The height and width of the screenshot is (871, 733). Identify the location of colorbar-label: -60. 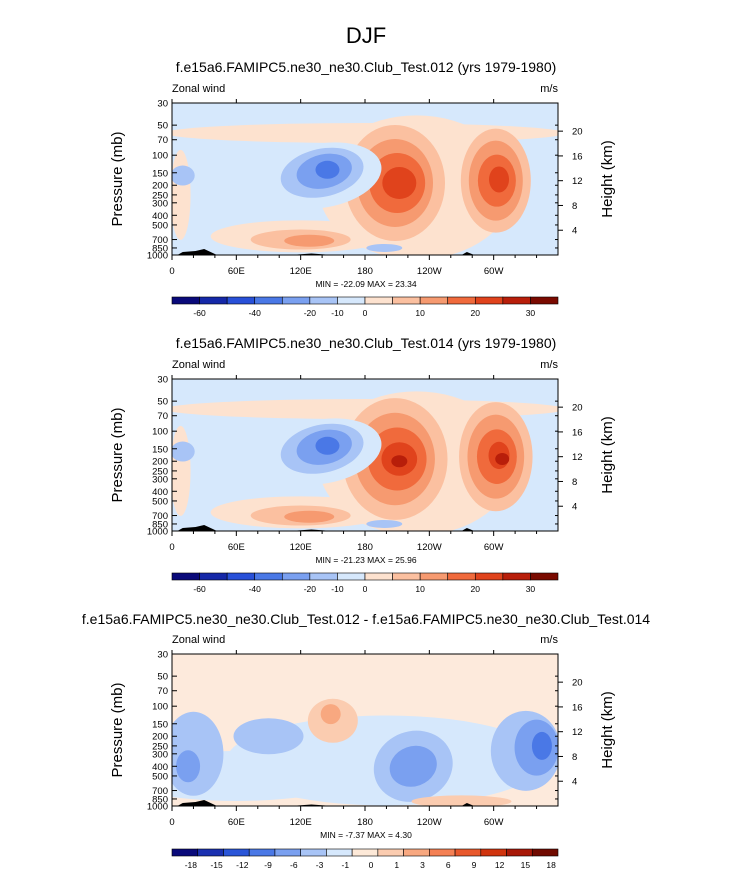
(199, 589).